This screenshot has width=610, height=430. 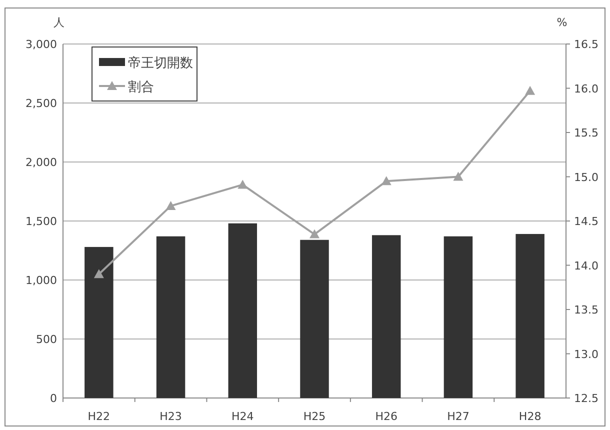 I want to click on x-tick-label: H24, so click(x=243, y=416).